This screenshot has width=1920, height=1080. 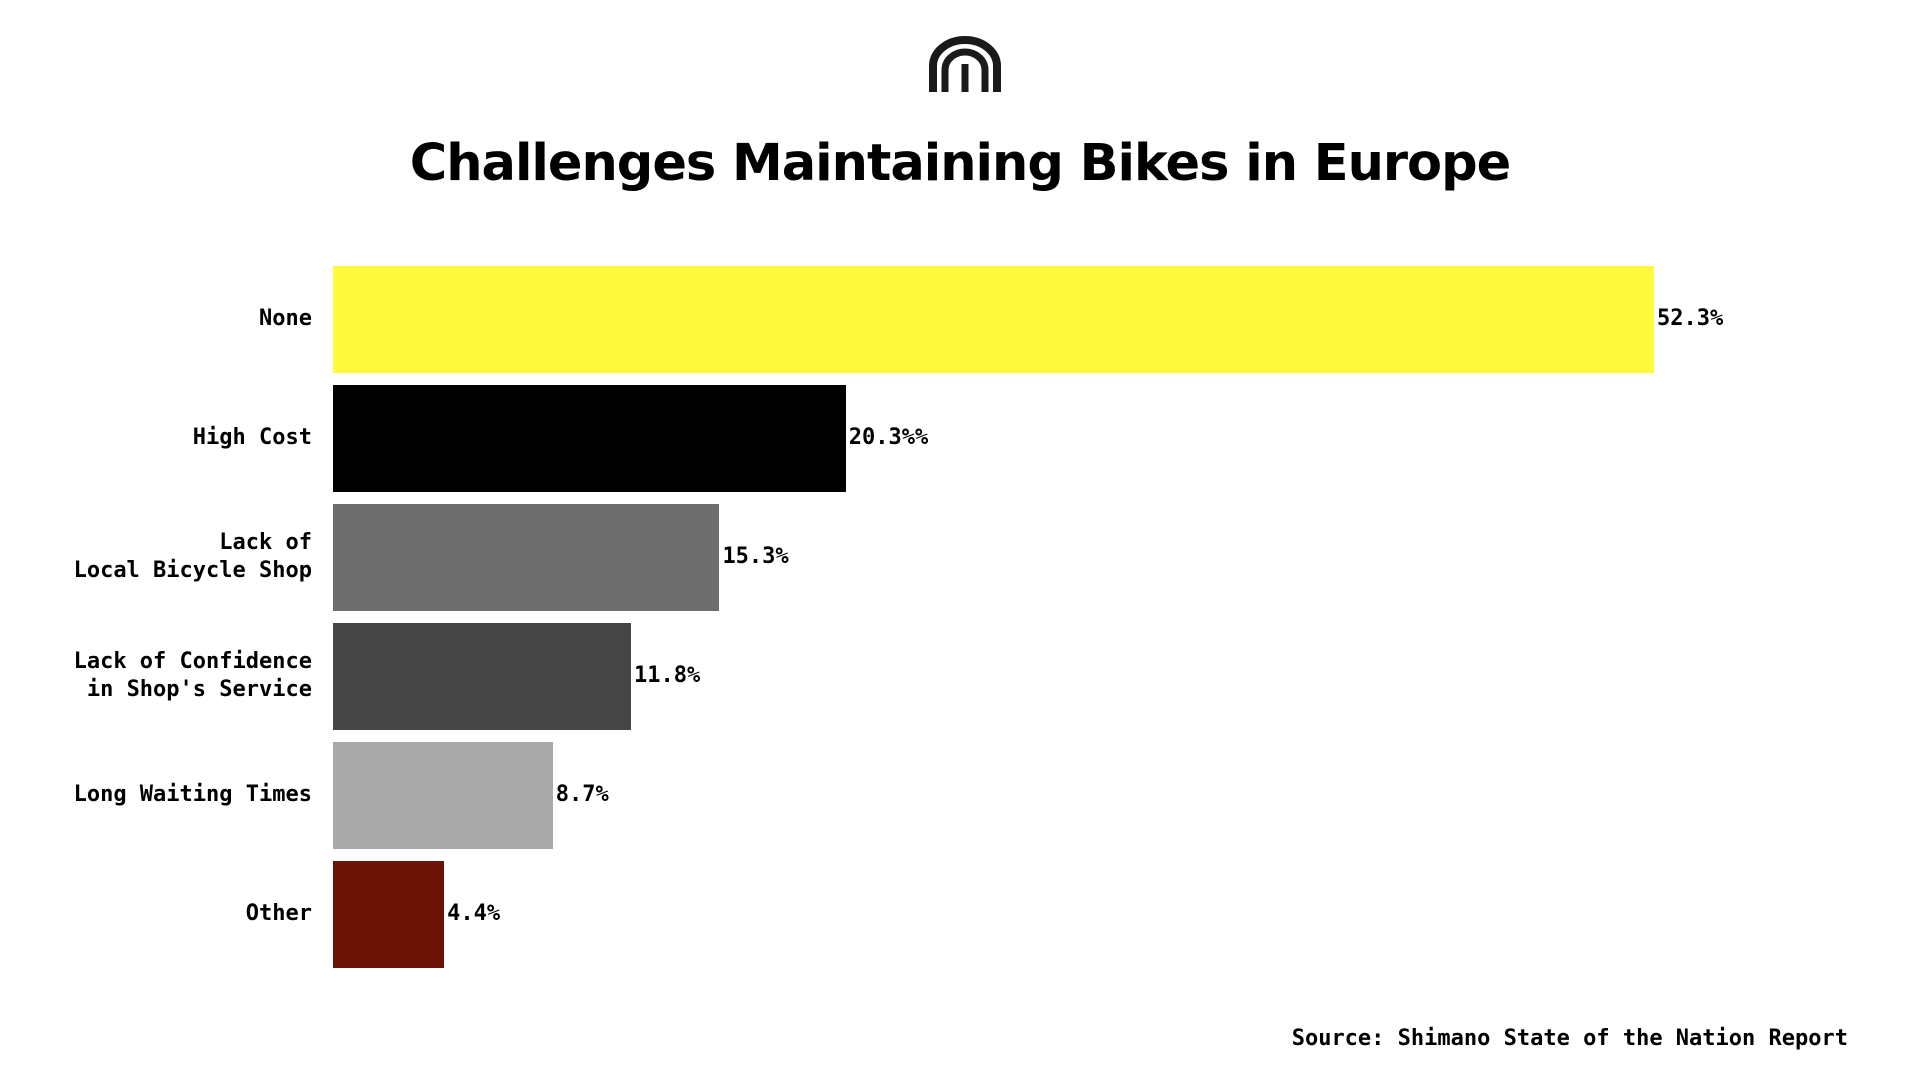 I want to click on value-label-2: 15.3%, so click(x=755, y=556).